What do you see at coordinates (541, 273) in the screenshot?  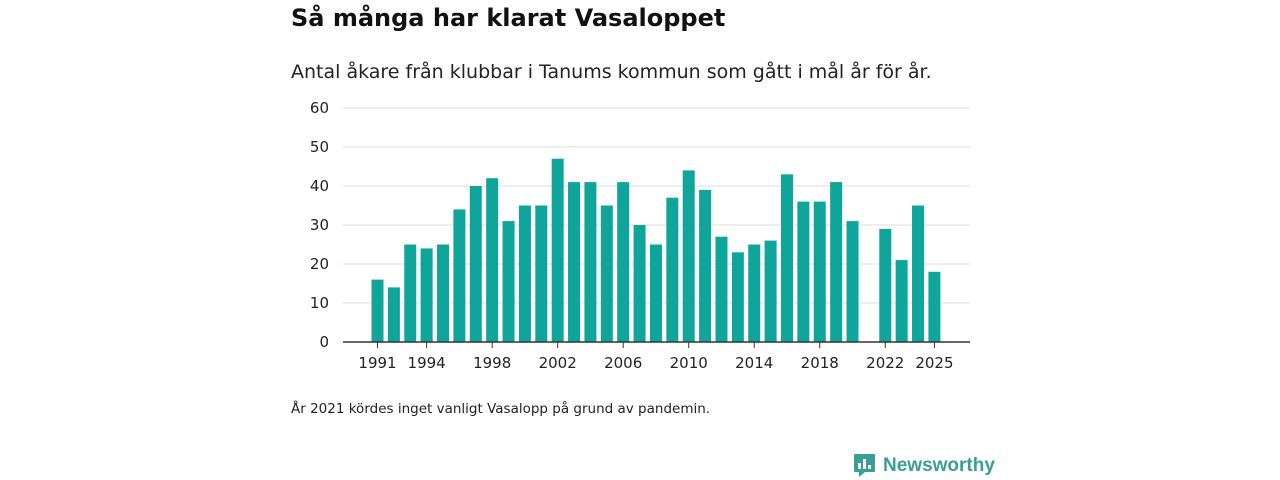 I see `bar-2001` at bounding box center [541, 273].